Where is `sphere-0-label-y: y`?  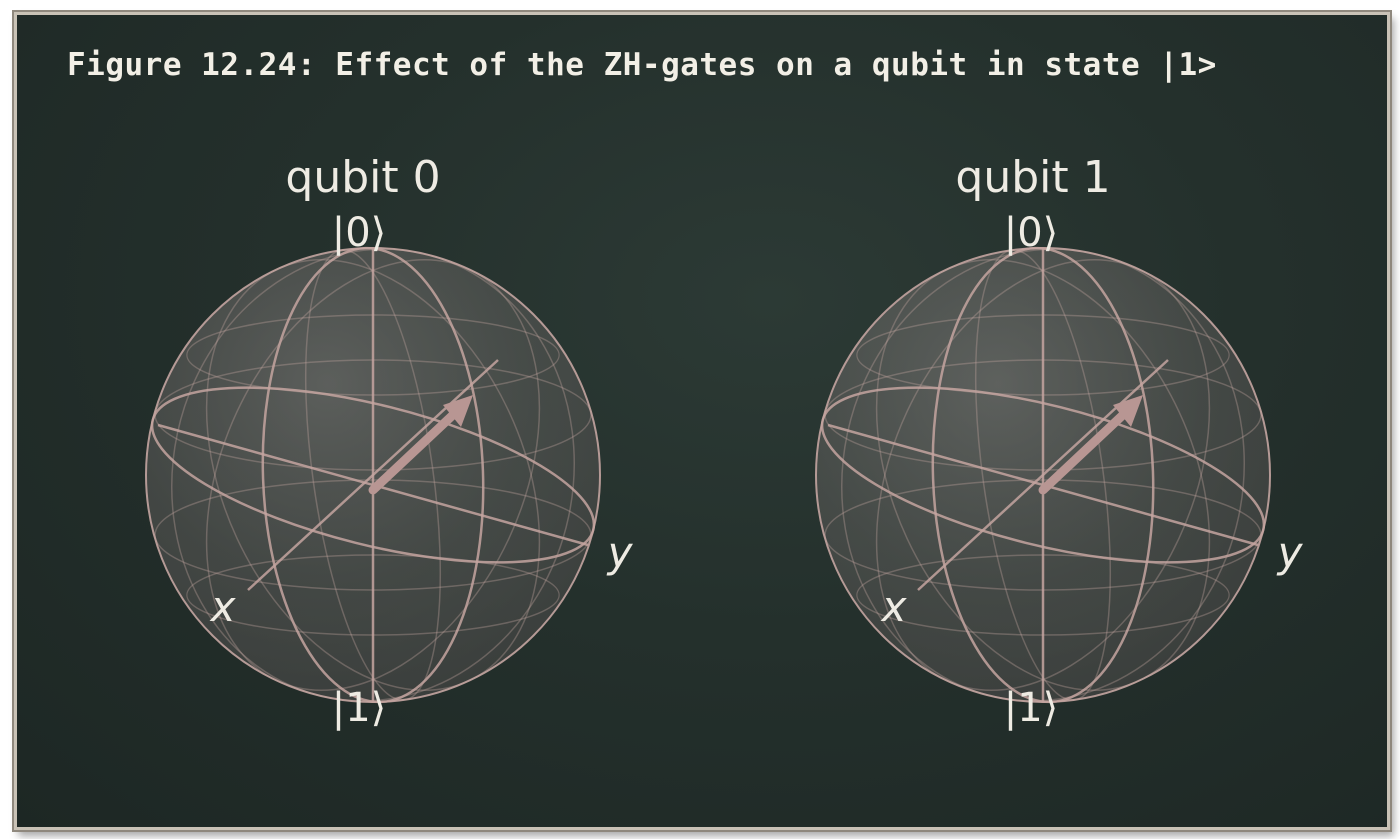 sphere-0-label-y: y is located at coordinates (620, 552).